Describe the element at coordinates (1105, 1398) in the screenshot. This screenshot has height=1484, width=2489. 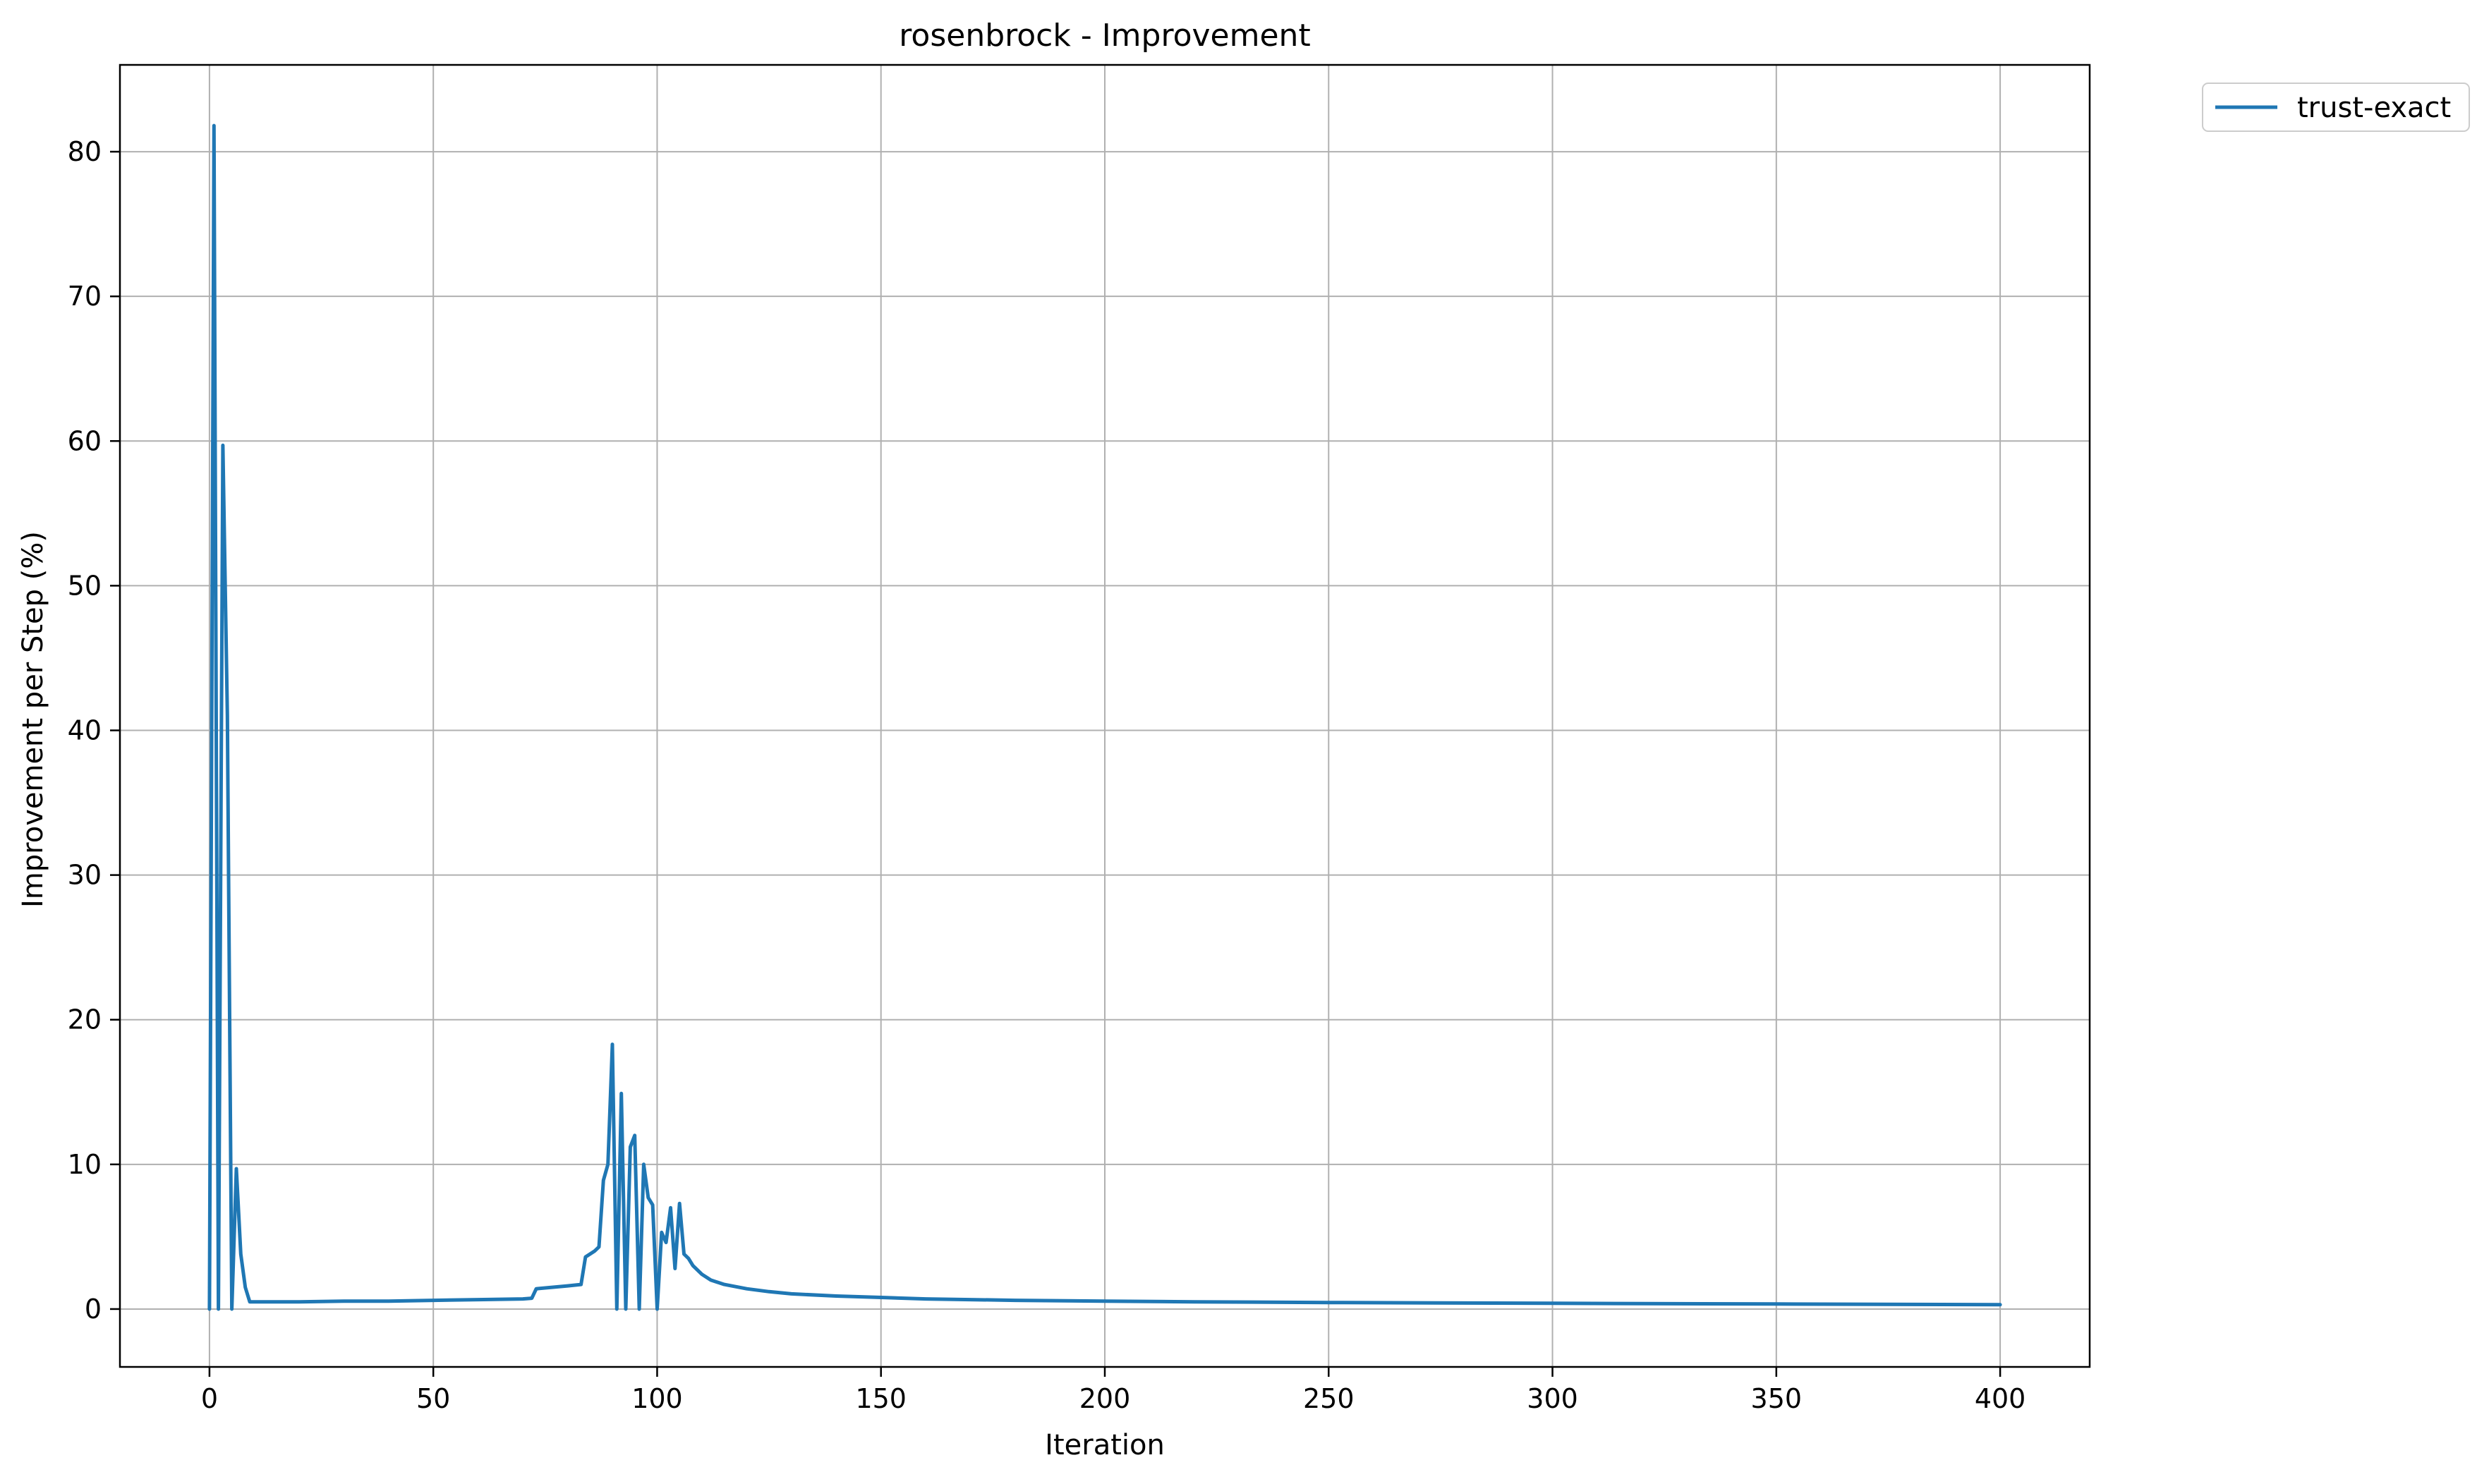
I see `x-tick-label: 200` at that location.